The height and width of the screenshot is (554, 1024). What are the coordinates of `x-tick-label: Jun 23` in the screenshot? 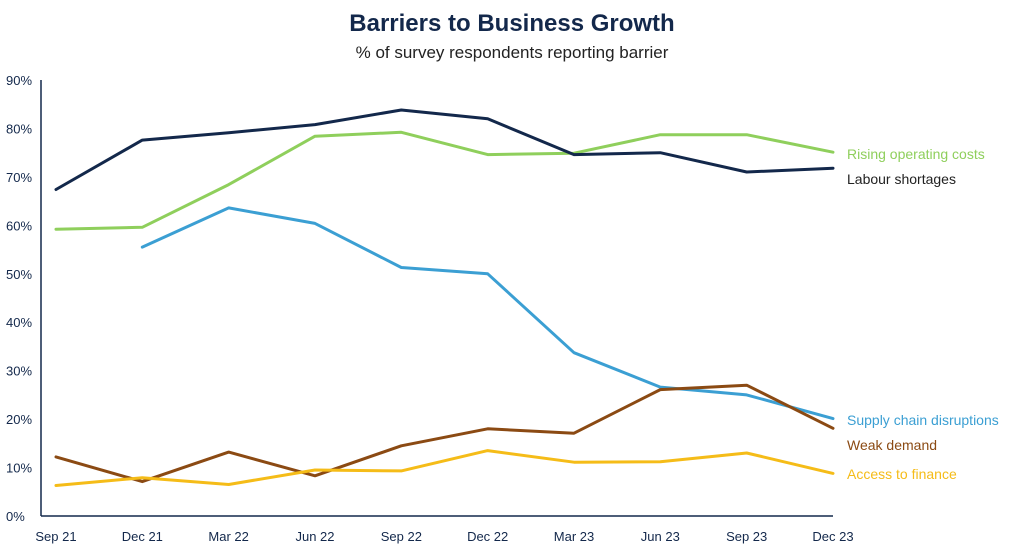 It's located at (660, 536).